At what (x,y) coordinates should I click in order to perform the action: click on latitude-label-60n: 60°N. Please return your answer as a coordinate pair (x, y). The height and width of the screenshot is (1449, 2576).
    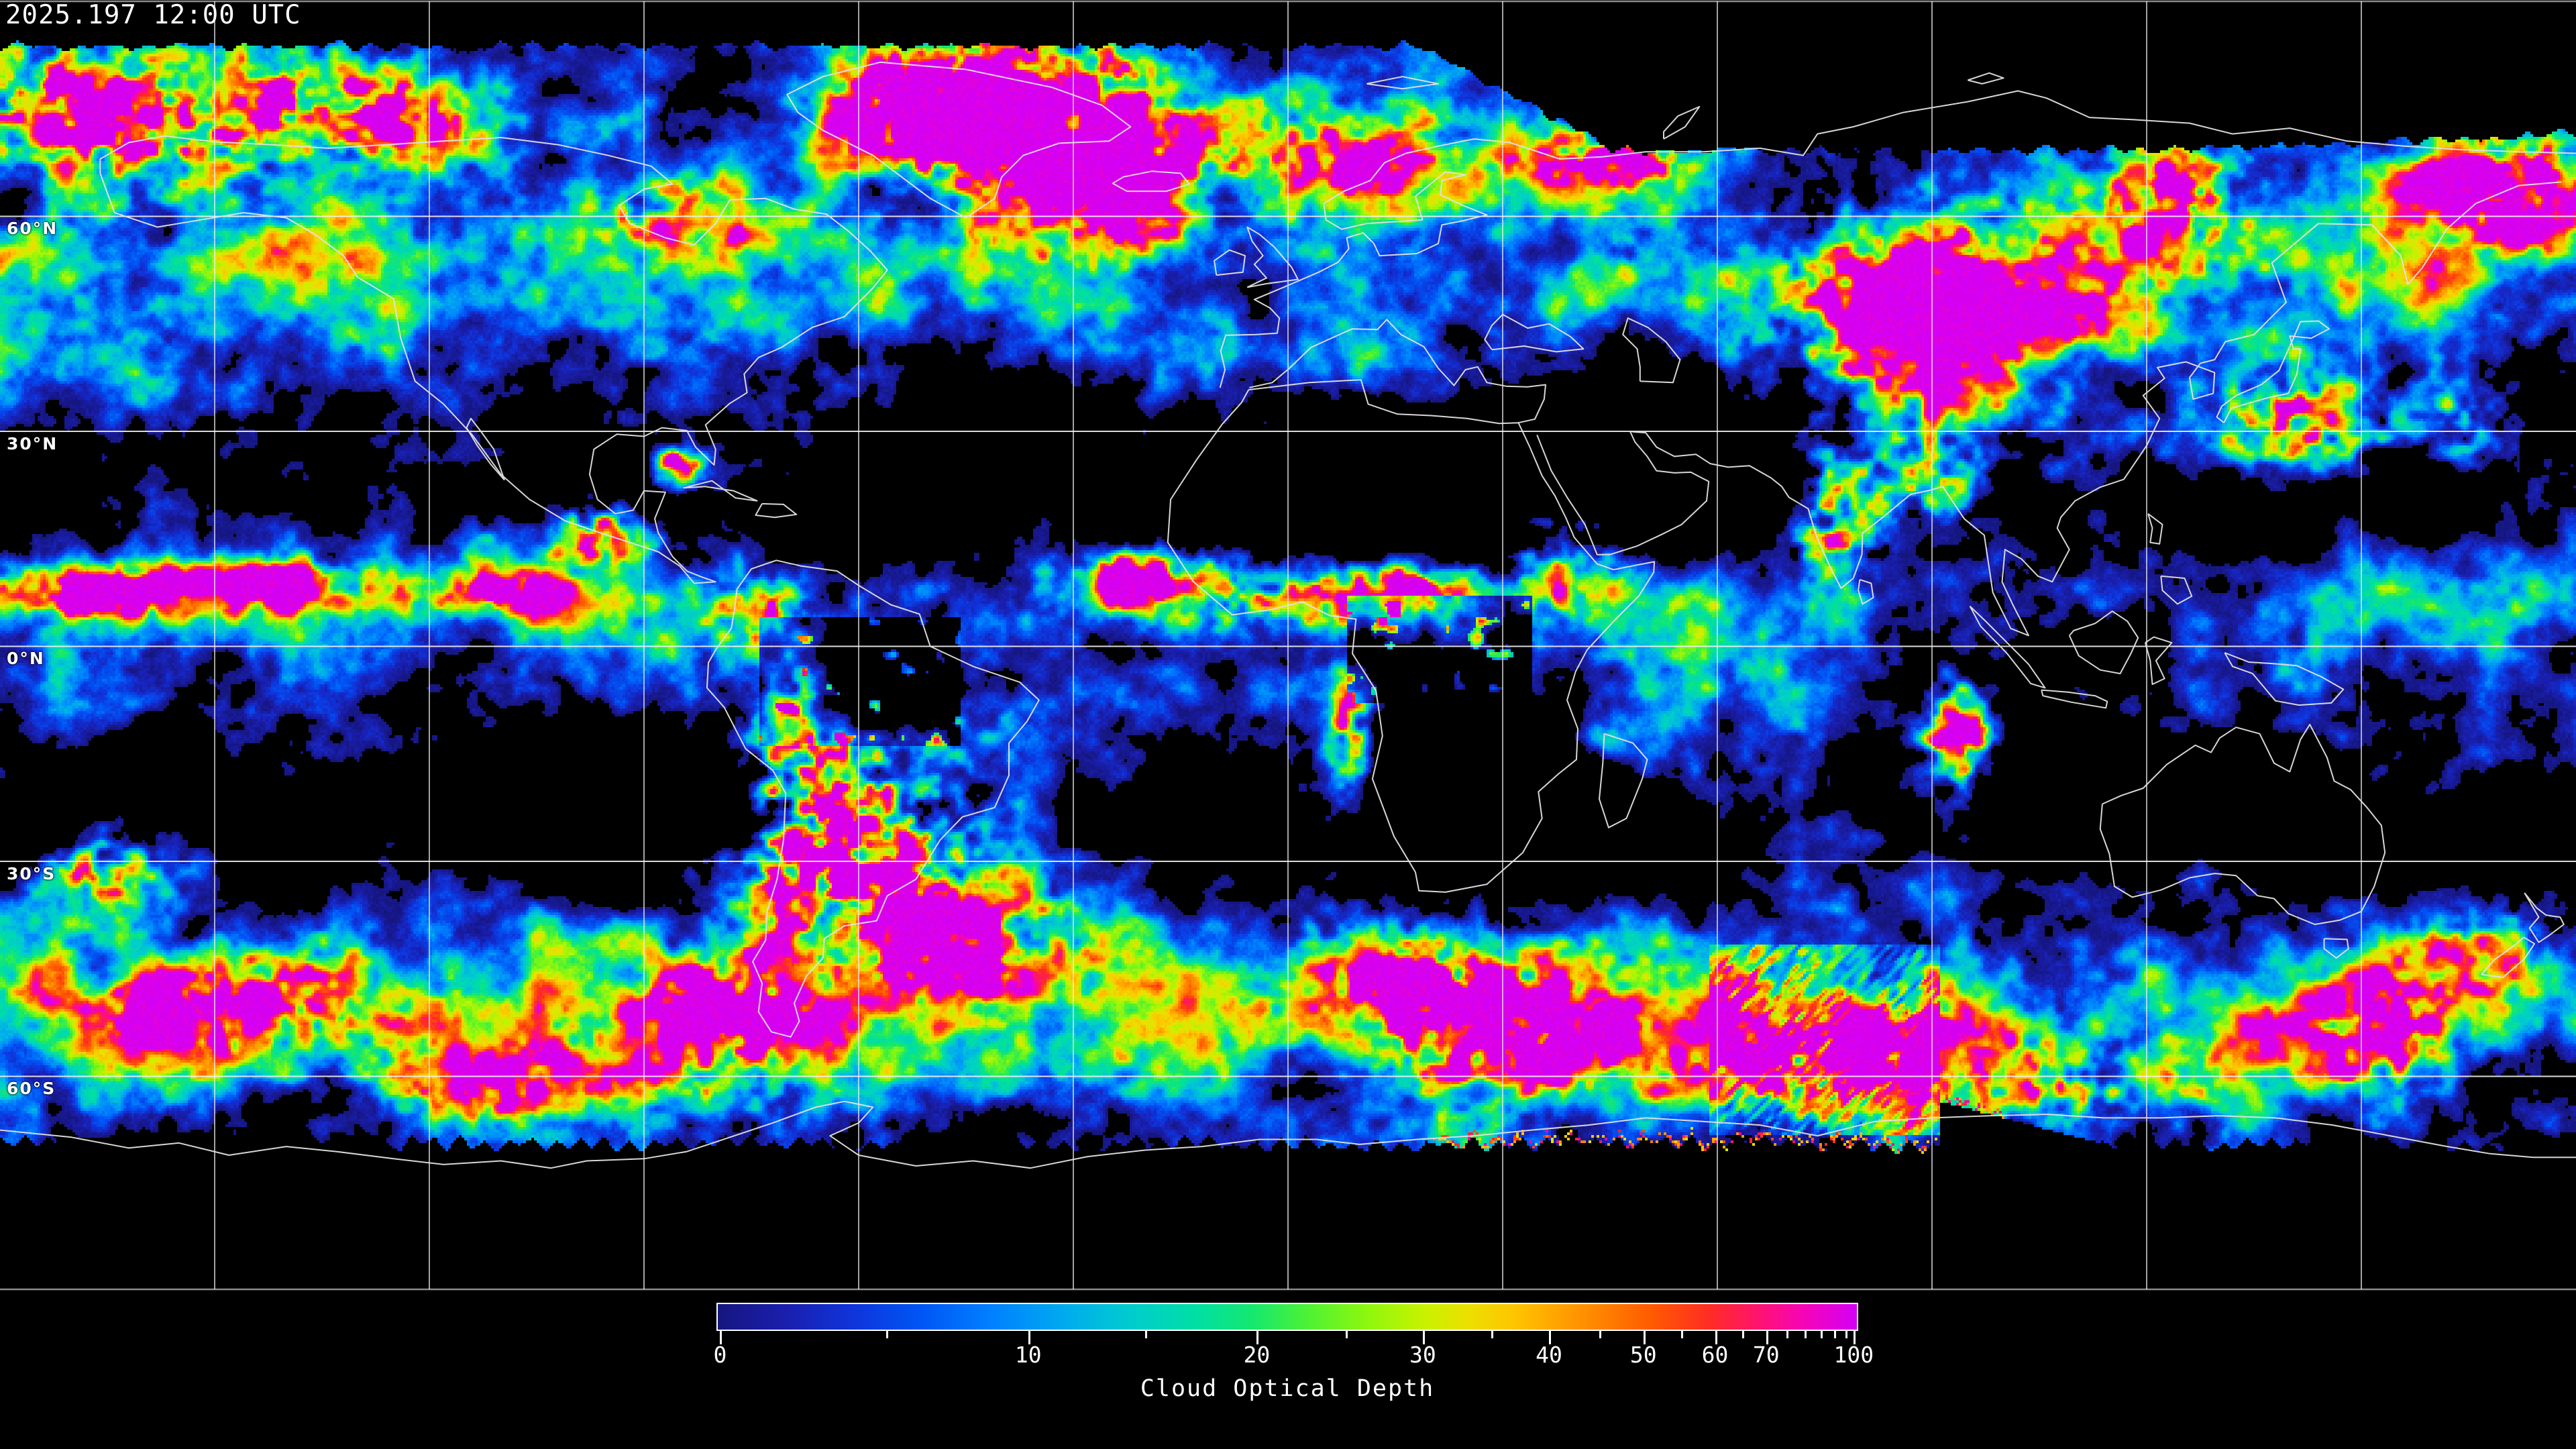
    Looking at the image, I should click on (32, 228).